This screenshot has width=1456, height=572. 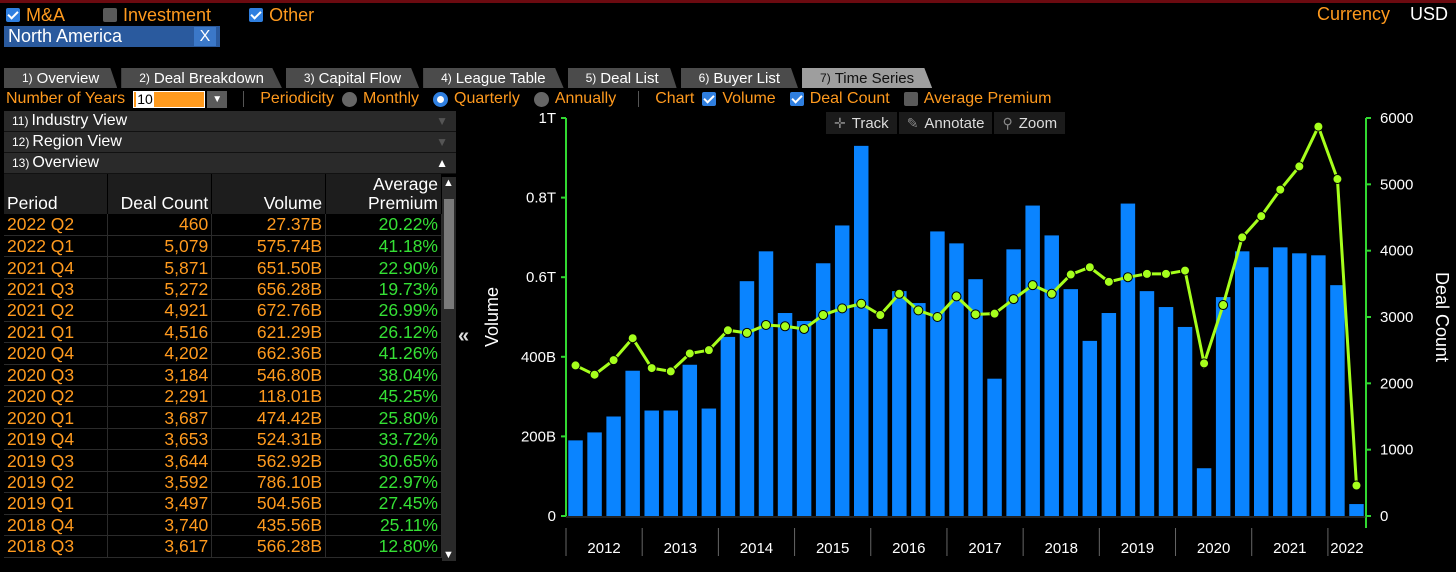 What do you see at coordinates (352, 78) in the screenshot?
I see `tab-capital-flow: 3) Capital Flow` at bounding box center [352, 78].